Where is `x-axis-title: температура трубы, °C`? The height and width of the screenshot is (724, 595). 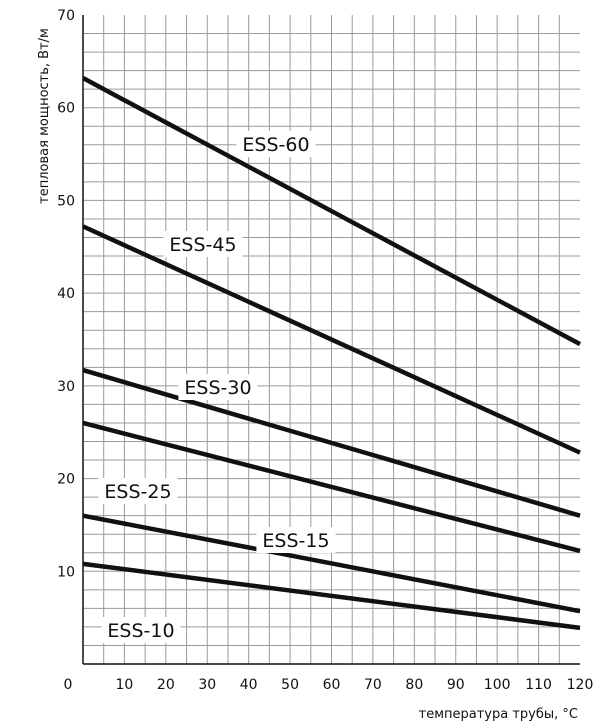 x-axis-title: температура трубы, °C is located at coordinates (498, 714).